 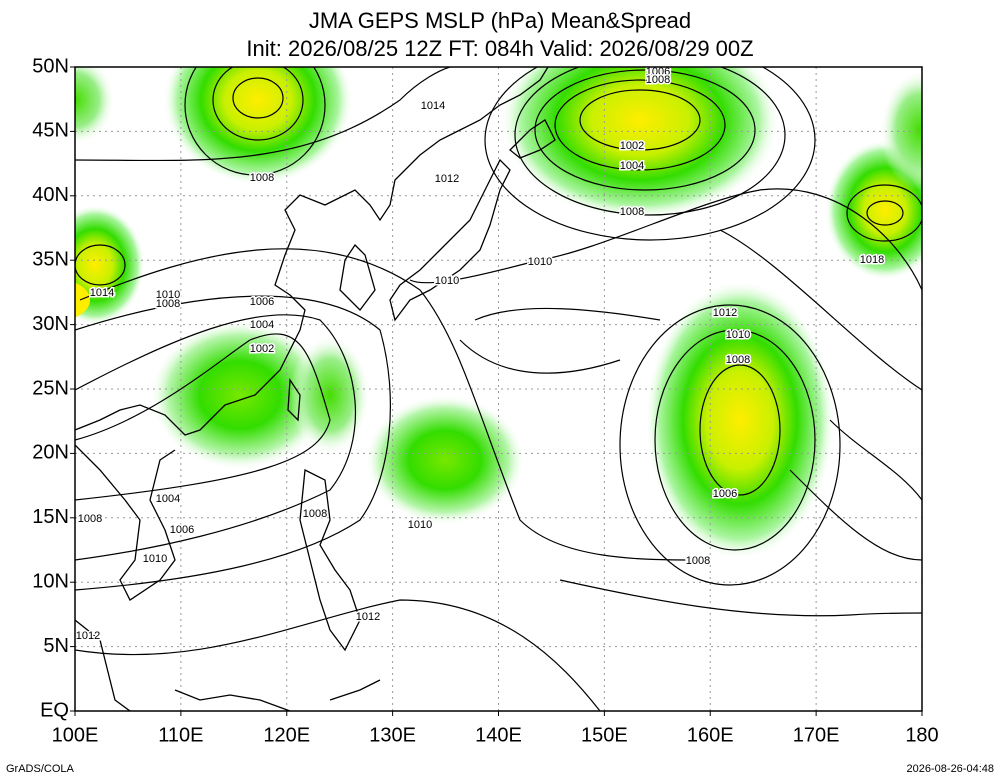 I want to click on lon-label: 120E, so click(x=286, y=735).